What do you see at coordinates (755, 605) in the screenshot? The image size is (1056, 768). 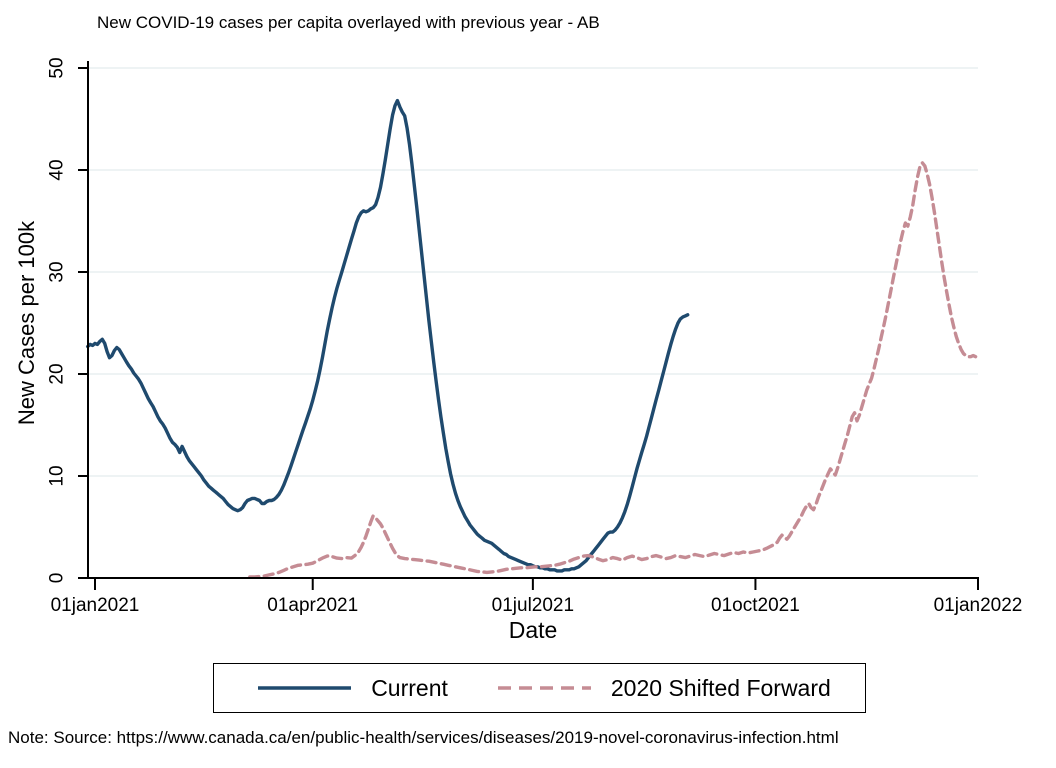 I see `x-tick-label: 01oct2021` at bounding box center [755, 605].